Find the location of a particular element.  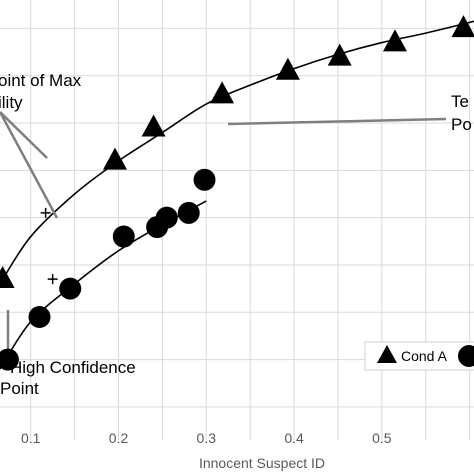

annotation-high-confidence-line2: Point is located at coordinates (19, 388).